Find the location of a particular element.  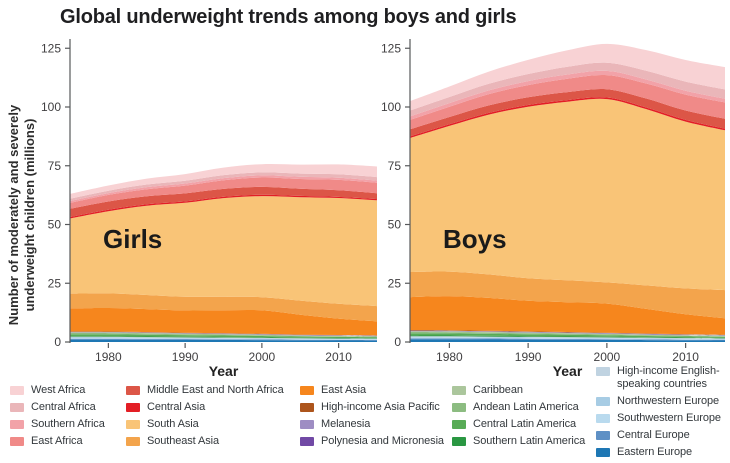

legend-item-melanesia: Melanesia is located at coordinates (375, 424).